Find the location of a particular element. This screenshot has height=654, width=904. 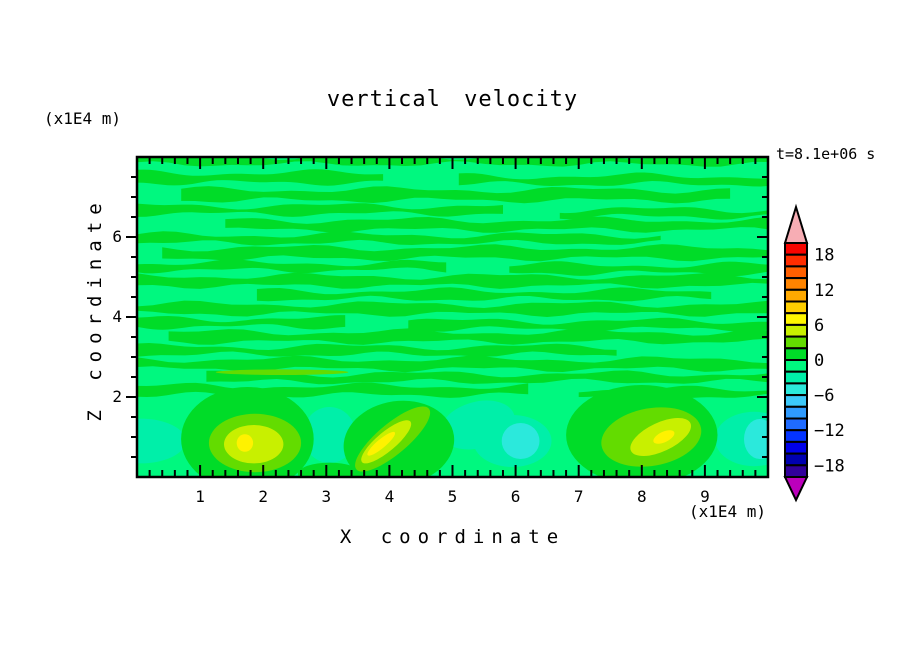

x-axis-units-label: (x1E4 m) is located at coordinates (728, 511).